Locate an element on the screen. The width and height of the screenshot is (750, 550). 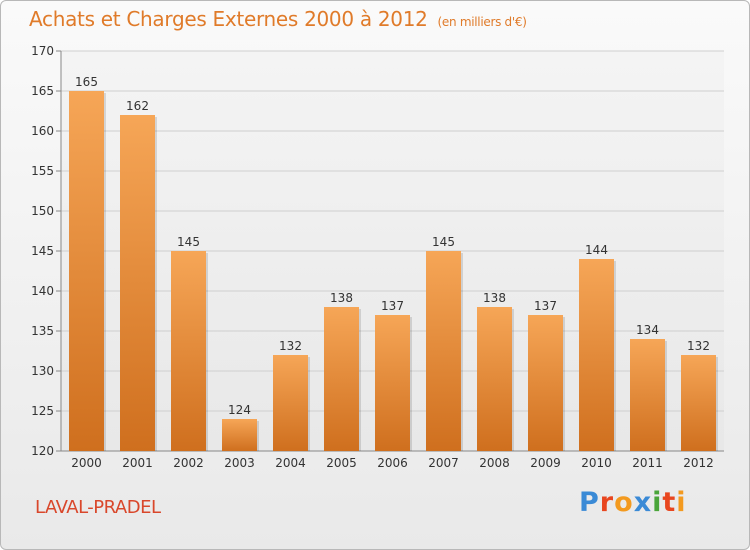
bar-2006 is located at coordinates (392, 383).